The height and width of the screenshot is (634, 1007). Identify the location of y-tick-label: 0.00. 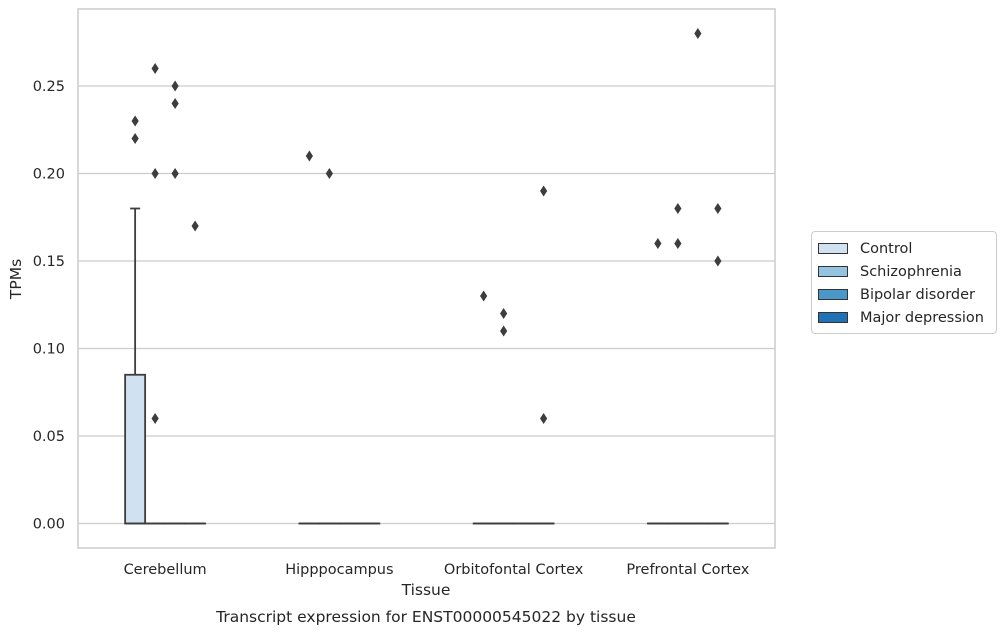
(49, 525).